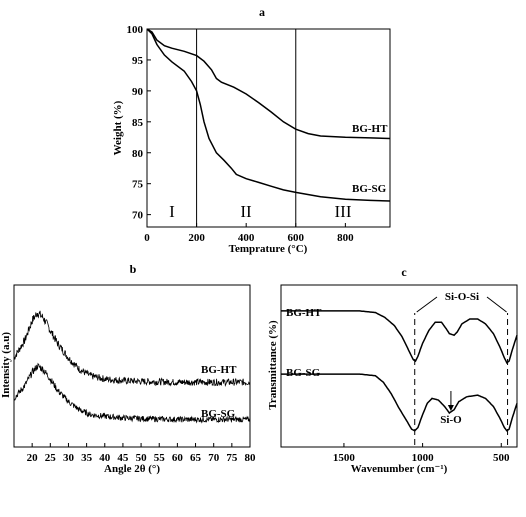  Describe the element at coordinates (33, 458) in the screenshot. I see `chart-b-x-tick-label: 20` at that location.